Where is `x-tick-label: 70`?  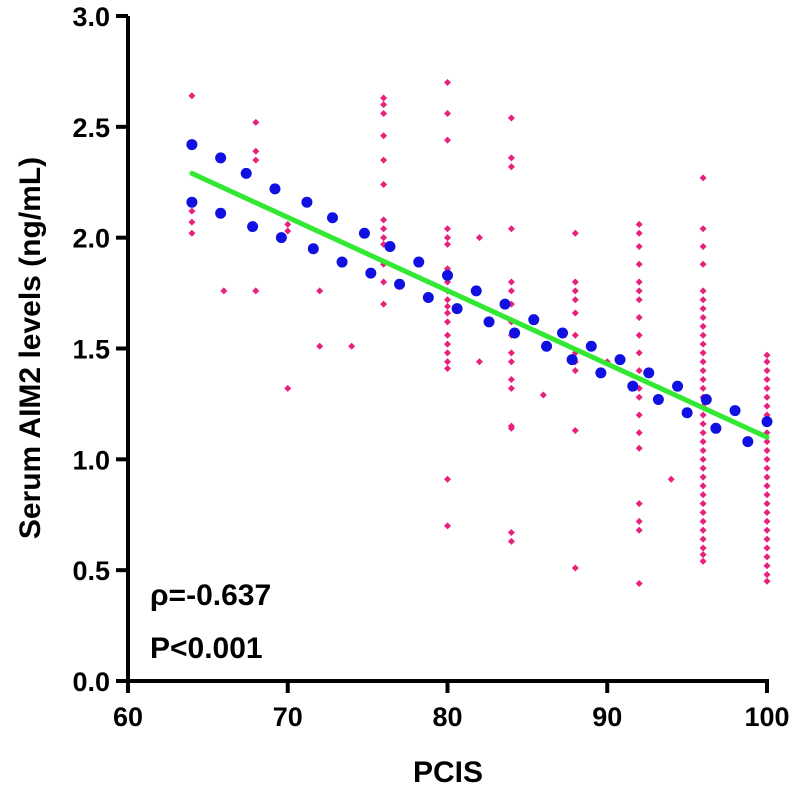 x-tick-label: 70 is located at coordinates (288, 717).